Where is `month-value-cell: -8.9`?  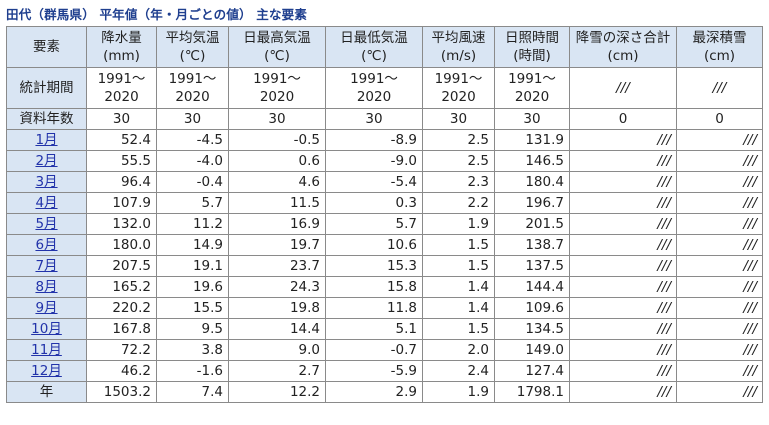 month-value-cell: -8.9 is located at coordinates (374, 140).